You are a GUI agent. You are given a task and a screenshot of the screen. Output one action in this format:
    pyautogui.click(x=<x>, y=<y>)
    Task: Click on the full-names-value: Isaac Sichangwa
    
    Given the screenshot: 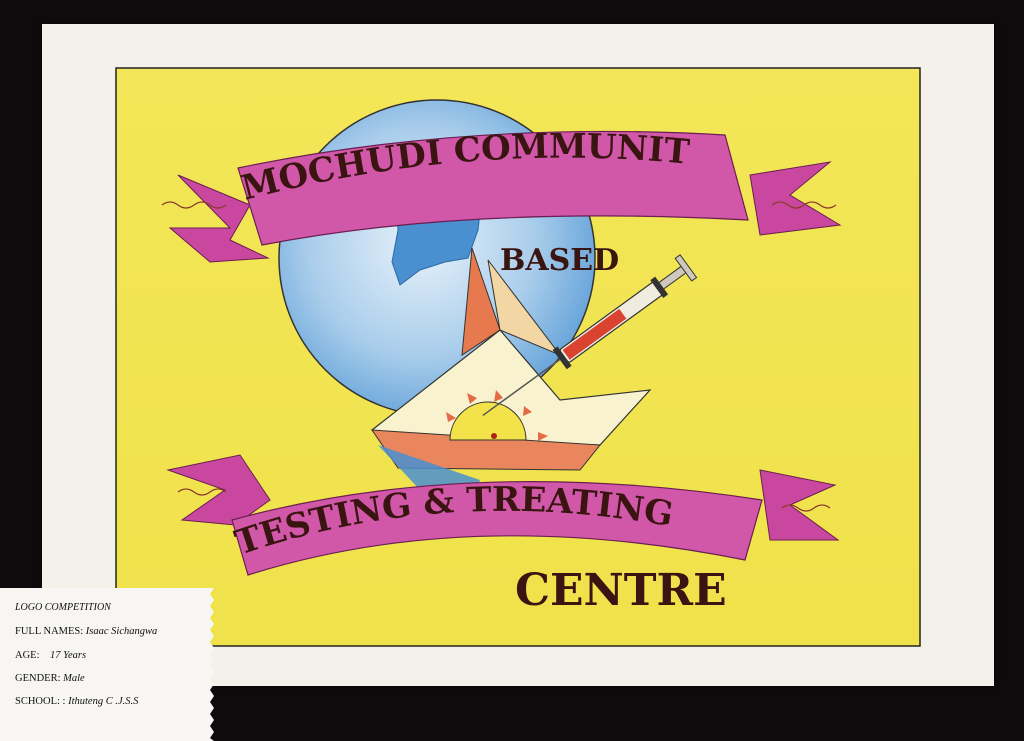 What is the action you would take?
    pyautogui.click(x=121, y=631)
    